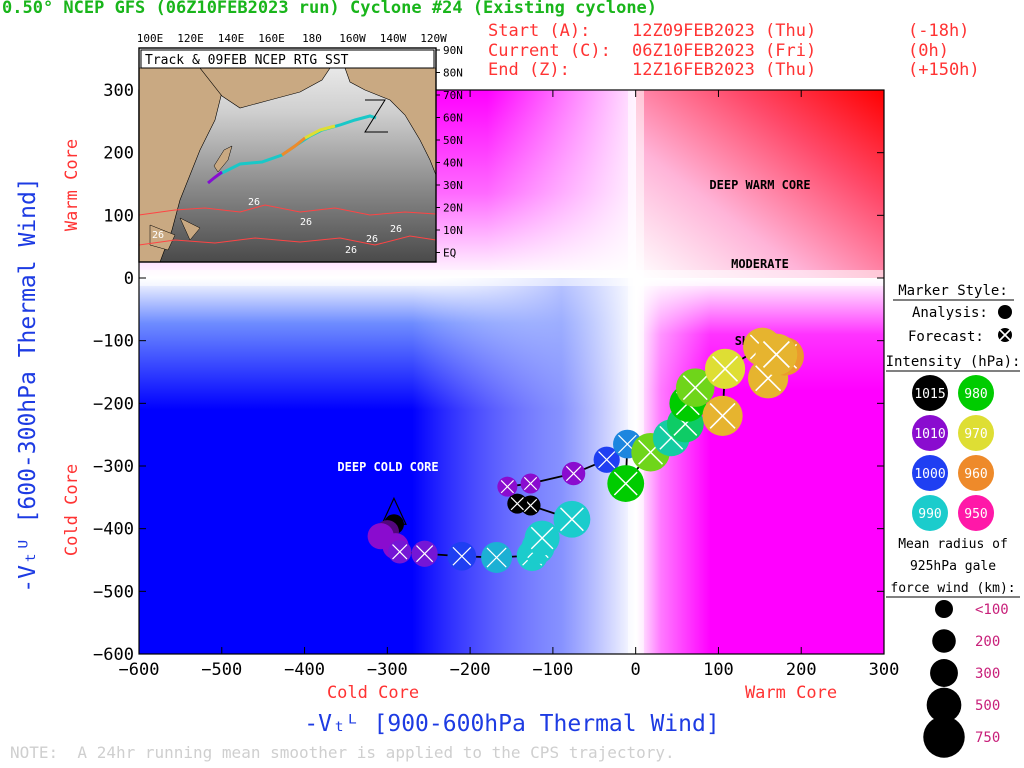 This screenshot has width=1024, height=768. What do you see at coordinates (28, 384) in the screenshot?
I see `y-axis-label: -Vₜᵁ [600-300hPa Thermal Wind]` at bounding box center [28, 384].